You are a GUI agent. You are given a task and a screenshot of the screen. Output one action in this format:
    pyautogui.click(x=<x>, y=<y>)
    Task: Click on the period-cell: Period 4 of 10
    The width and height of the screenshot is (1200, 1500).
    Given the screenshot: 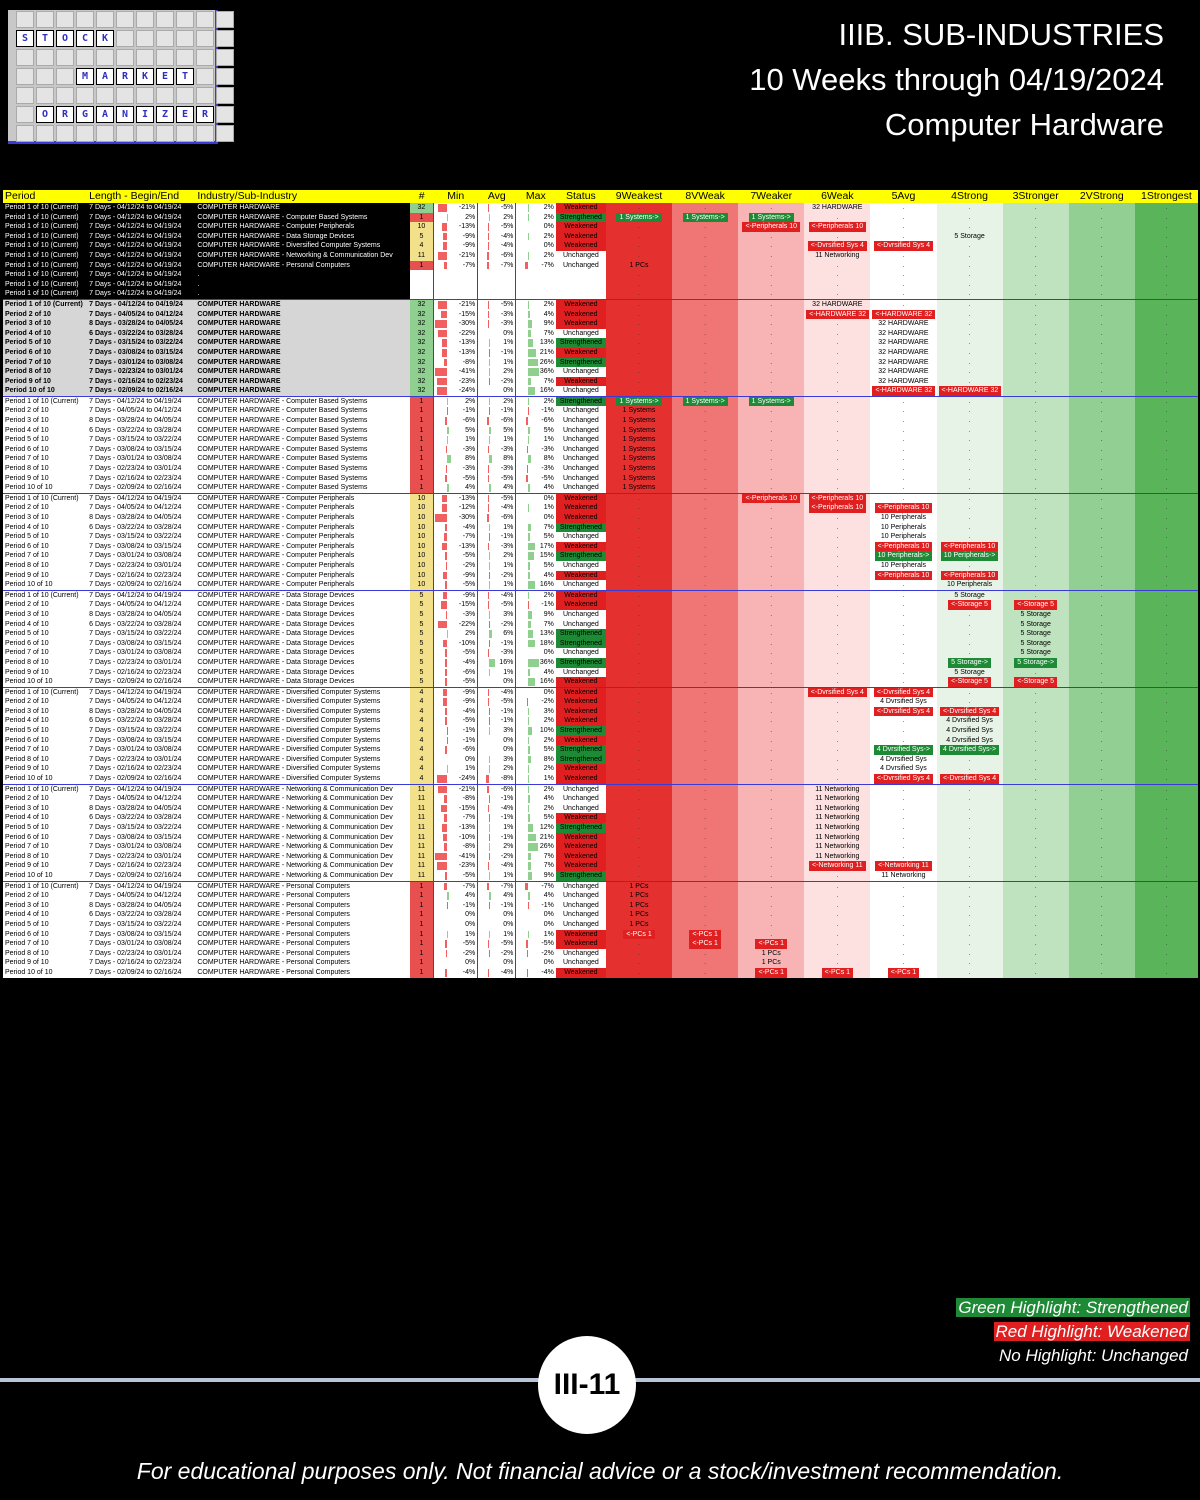 What is the action you would take?
    pyautogui.click(x=27, y=915)
    